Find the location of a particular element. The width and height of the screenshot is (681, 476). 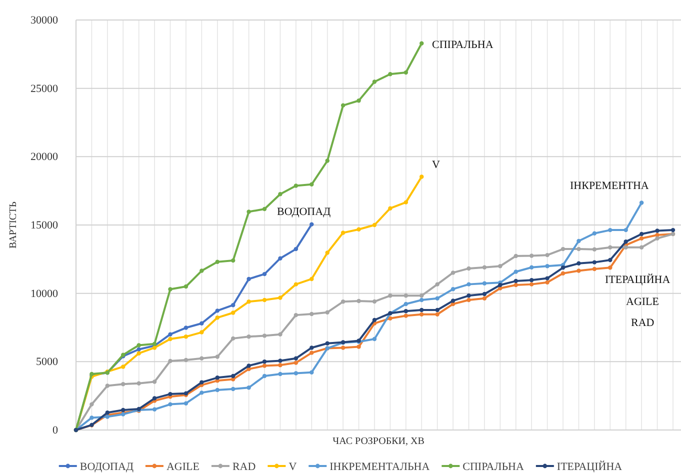

y-tick-label: 5000 is located at coordinates (47, 362).